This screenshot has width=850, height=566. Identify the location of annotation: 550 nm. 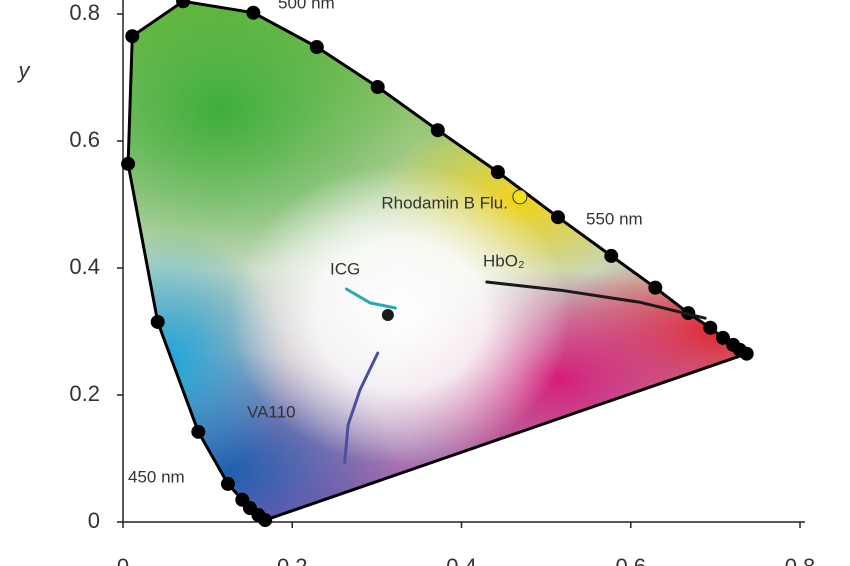
(614, 218).